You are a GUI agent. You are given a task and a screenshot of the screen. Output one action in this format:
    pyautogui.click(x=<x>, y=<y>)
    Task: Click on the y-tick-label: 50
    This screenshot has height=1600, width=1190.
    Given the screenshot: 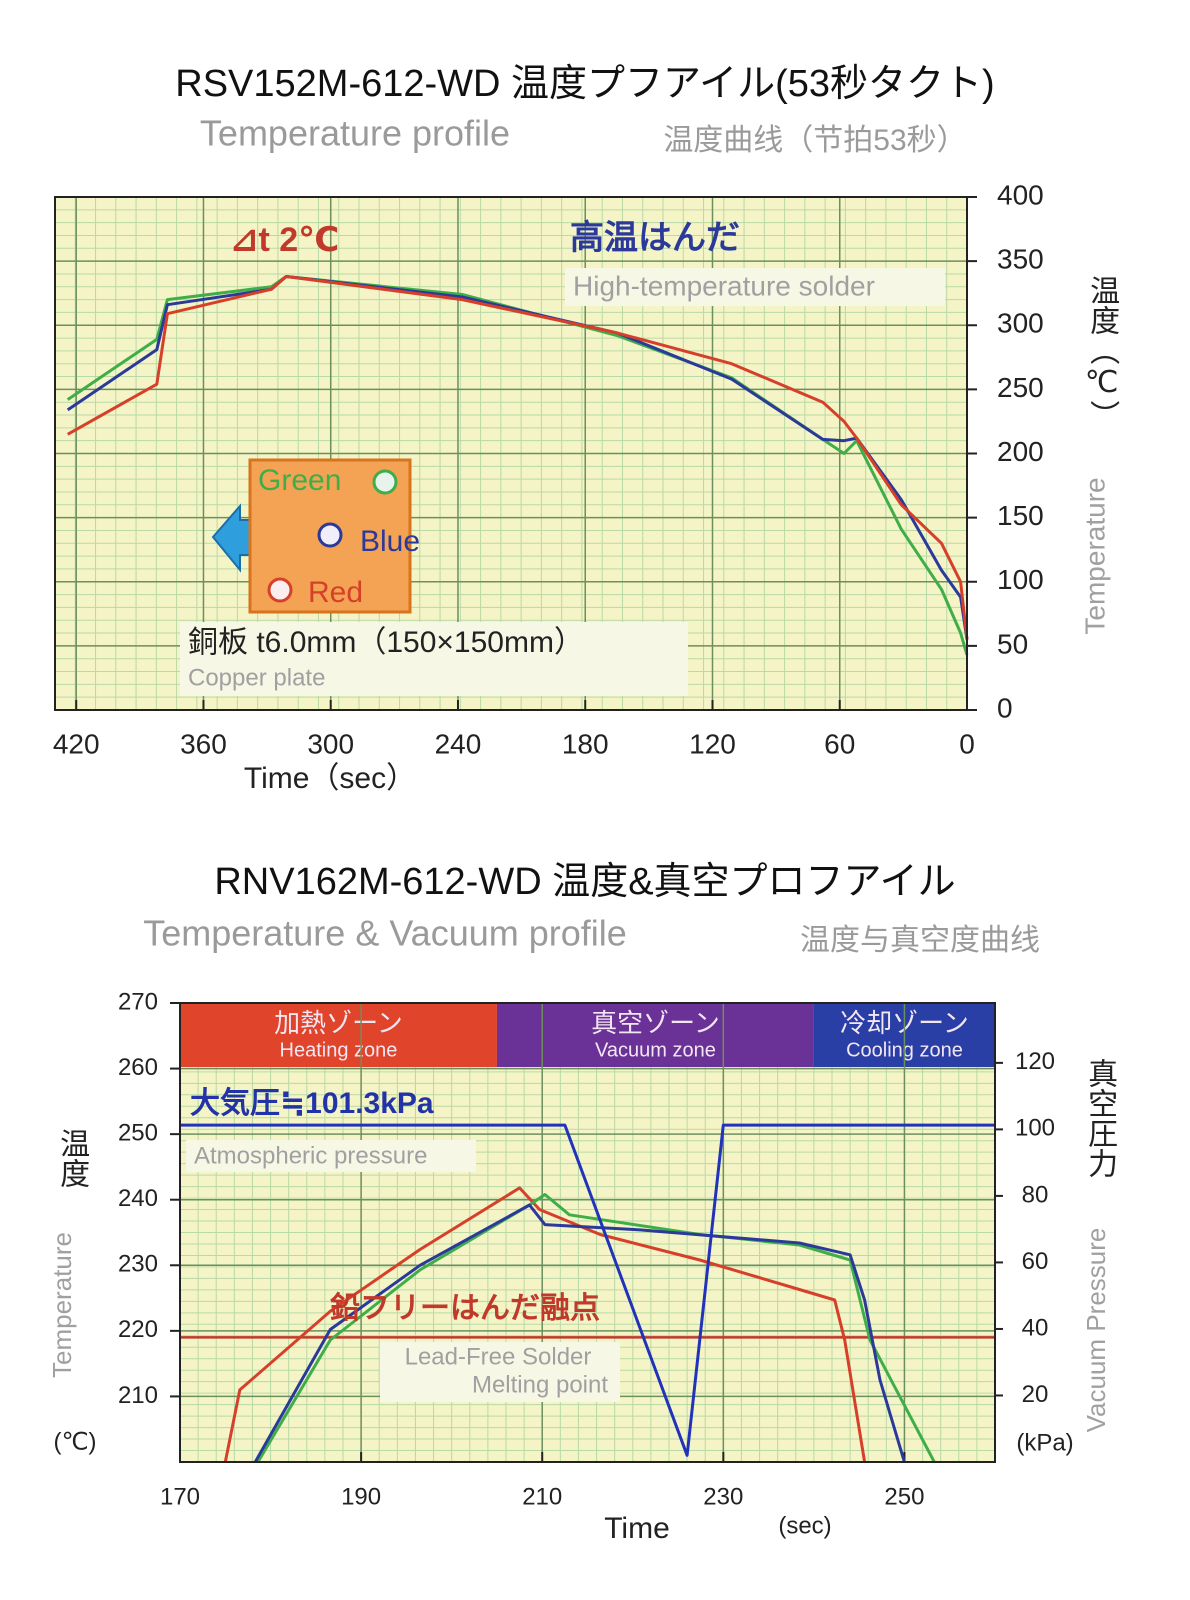 What is the action you would take?
    pyautogui.click(x=1012, y=643)
    